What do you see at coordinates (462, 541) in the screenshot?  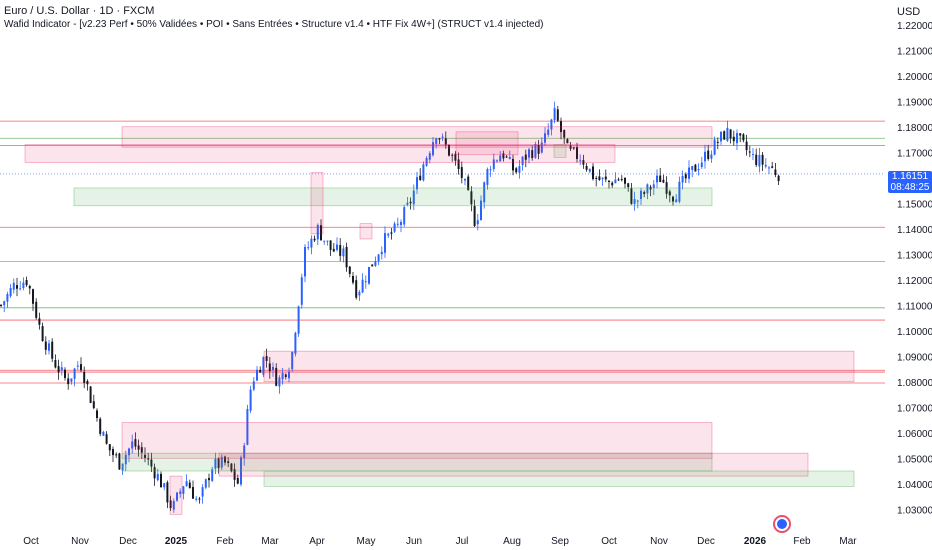 I see `x-axis-tick-label: Jul` at bounding box center [462, 541].